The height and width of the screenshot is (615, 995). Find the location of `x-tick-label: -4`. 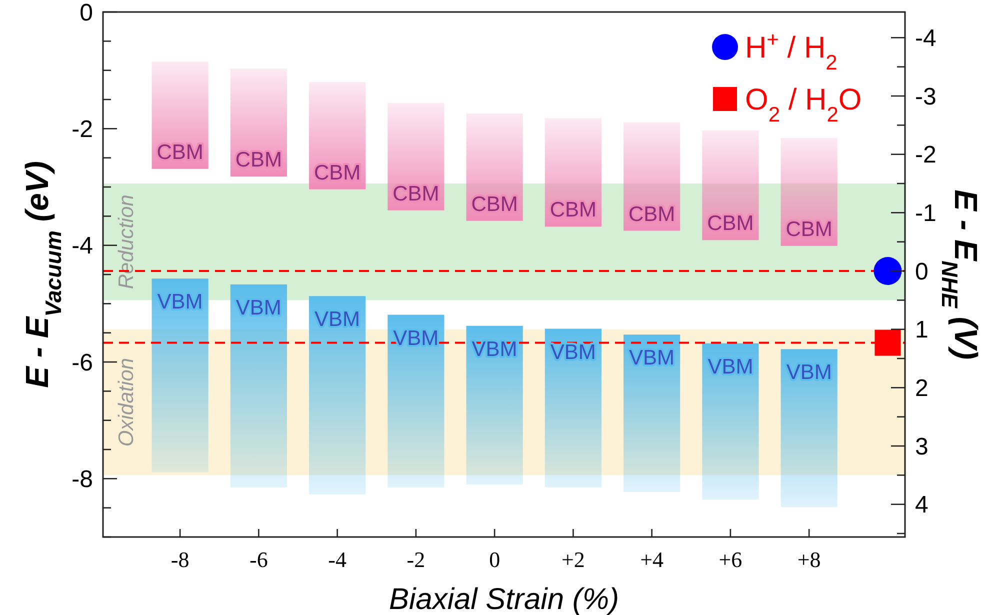

x-tick-label: -4 is located at coordinates (337, 559).